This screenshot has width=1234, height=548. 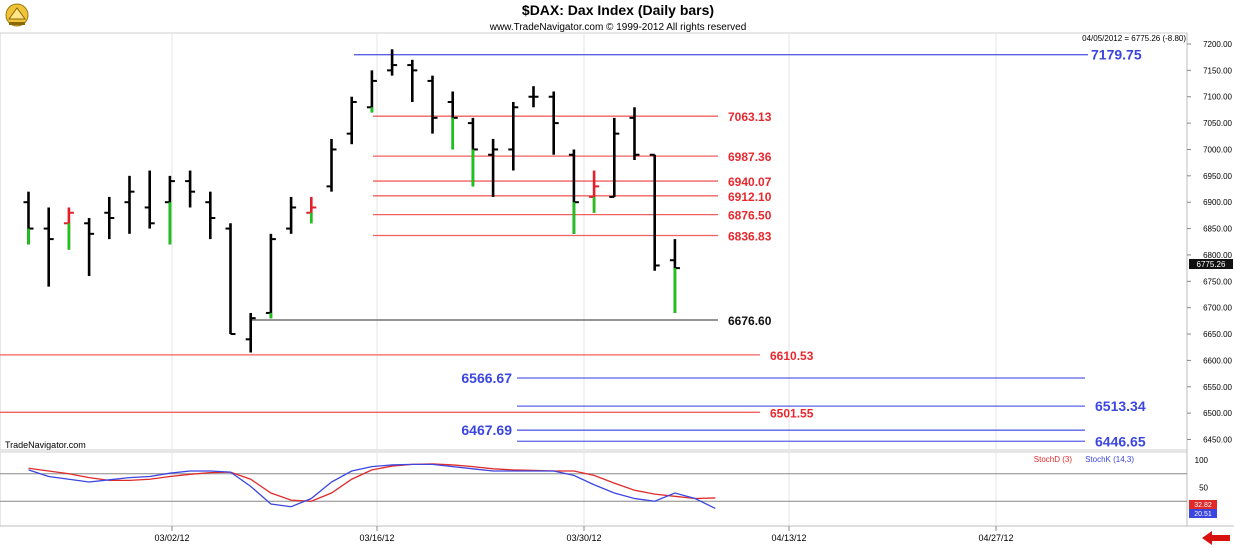 I want to click on y-tick-label: 6850.00, so click(x=1217, y=229).